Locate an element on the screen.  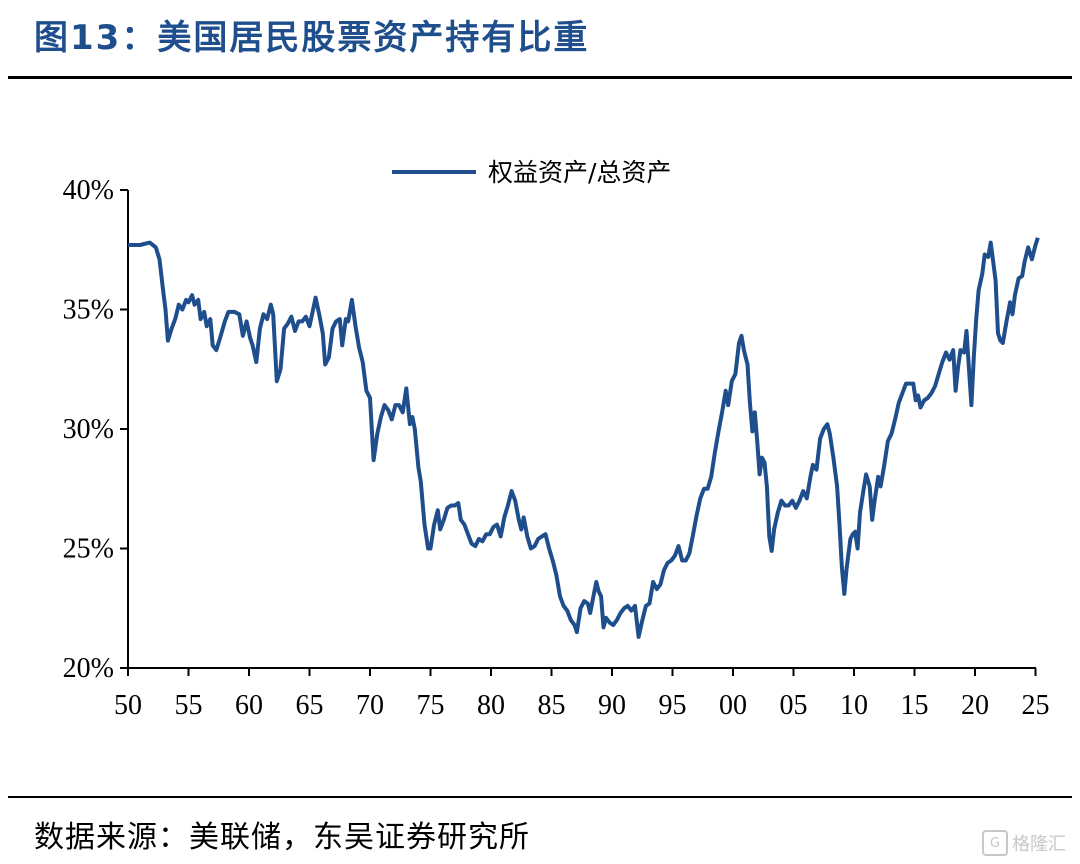
title-rule is located at coordinates (540, 77).